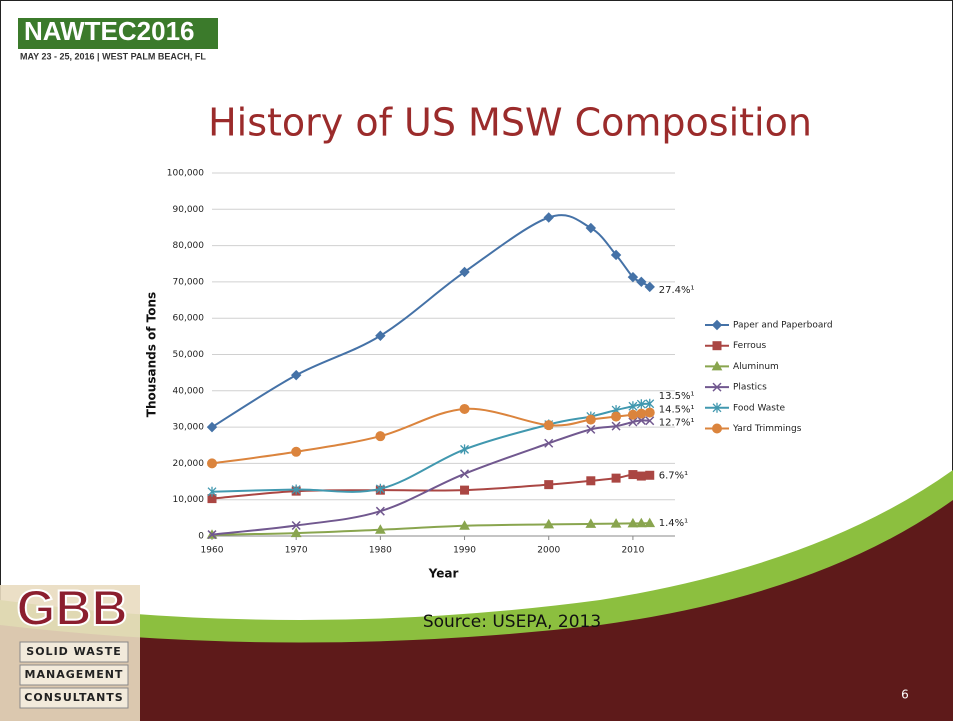 The image size is (953, 721). What do you see at coordinates (185, 174) in the screenshot?
I see `y-tick-label: 100,000` at bounding box center [185, 174].